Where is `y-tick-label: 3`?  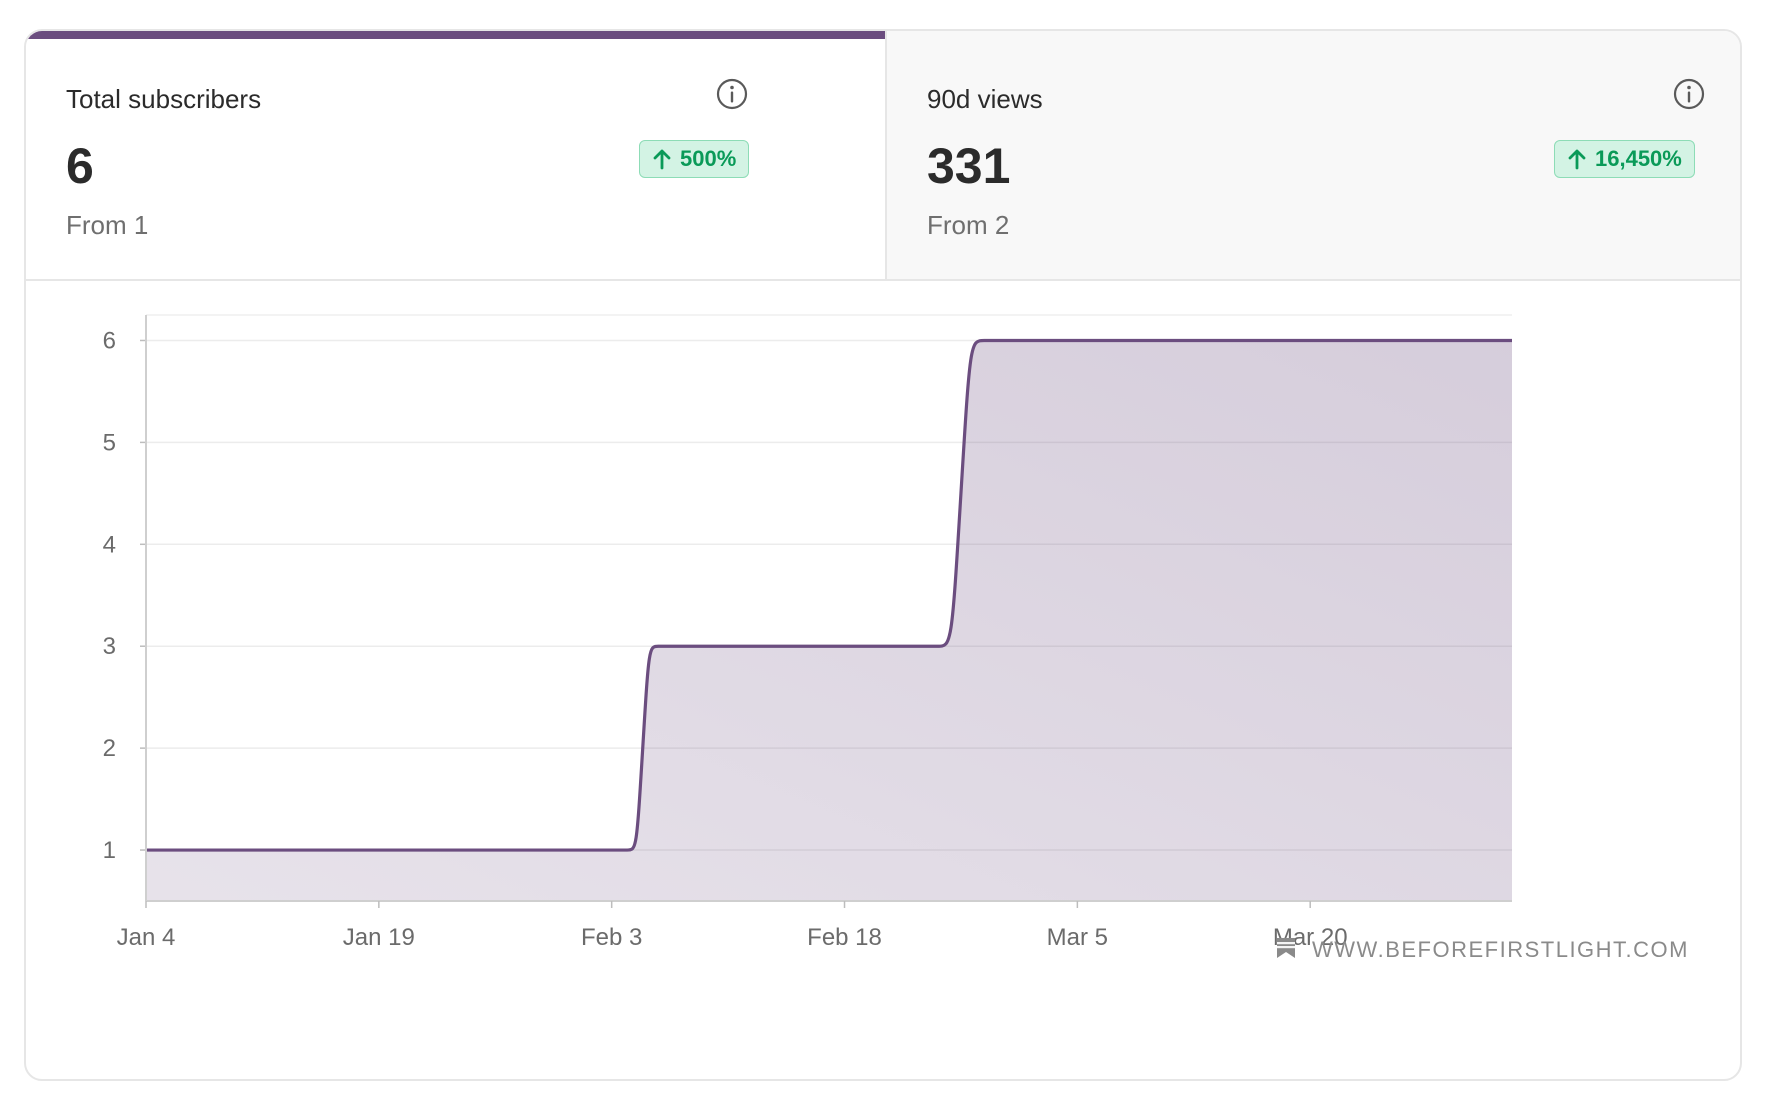 y-tick-label: 3 is located at coordinates (109, 646).